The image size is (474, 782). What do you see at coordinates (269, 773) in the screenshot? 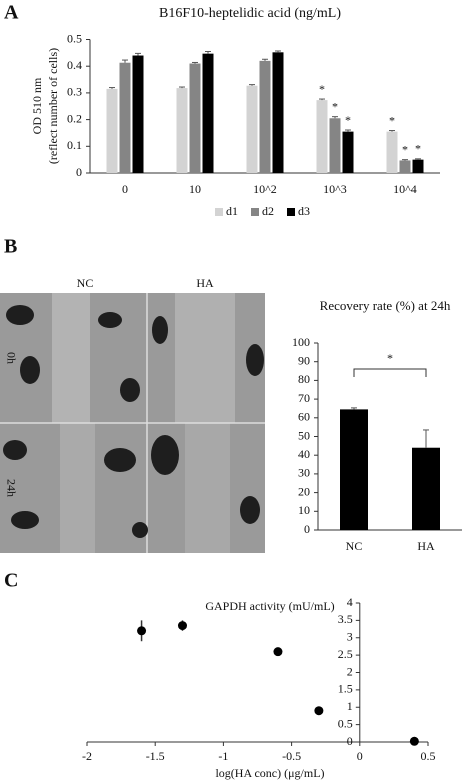
I see `x-axis-label: log(HA conc) (μg/mL)` at bounding box center [269, 773].